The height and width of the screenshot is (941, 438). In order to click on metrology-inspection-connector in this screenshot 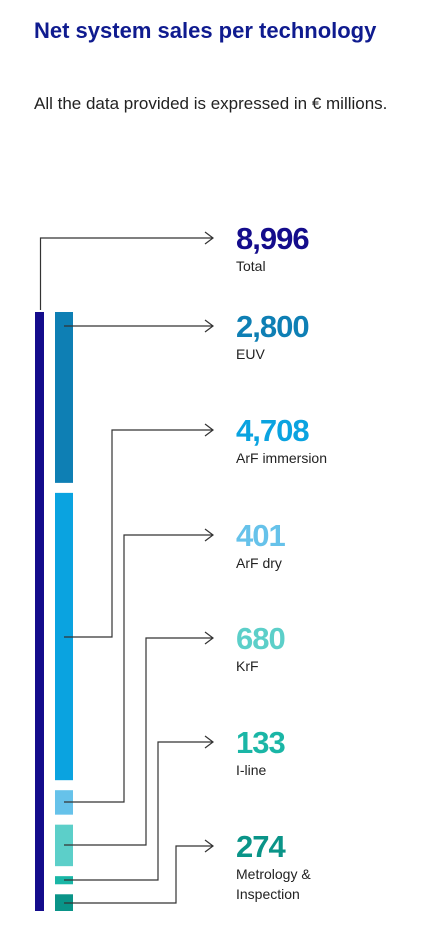, I will do `click(138, 874)`.